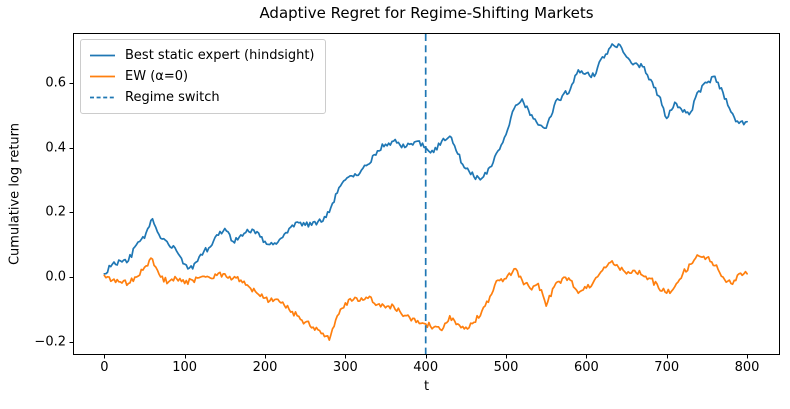 The width and height of the screenshot is (790, 409). I want to click on legend-item: EW (α=0), so click(202, 76).